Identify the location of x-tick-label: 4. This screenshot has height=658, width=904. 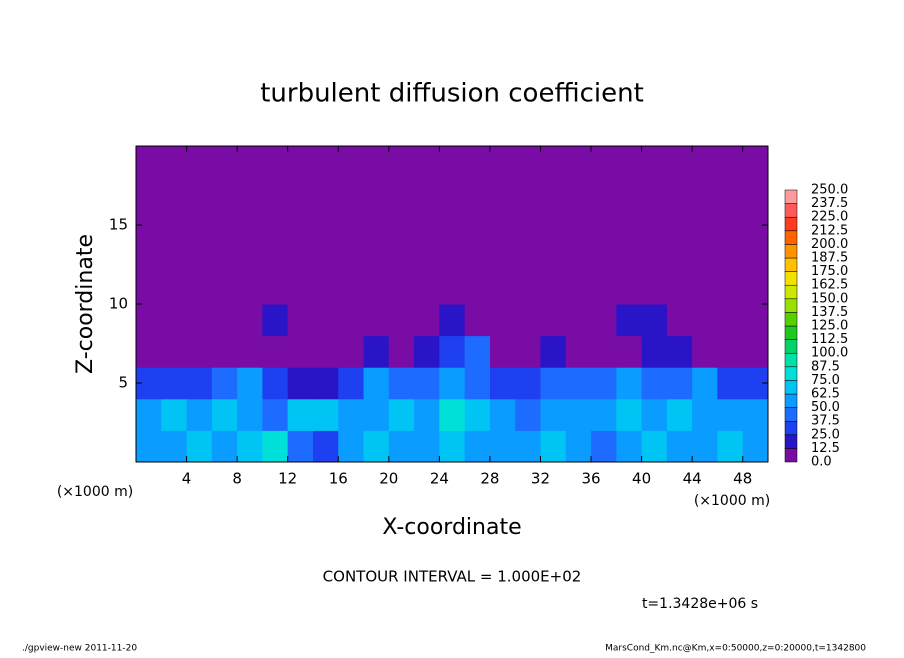
(187, 479).